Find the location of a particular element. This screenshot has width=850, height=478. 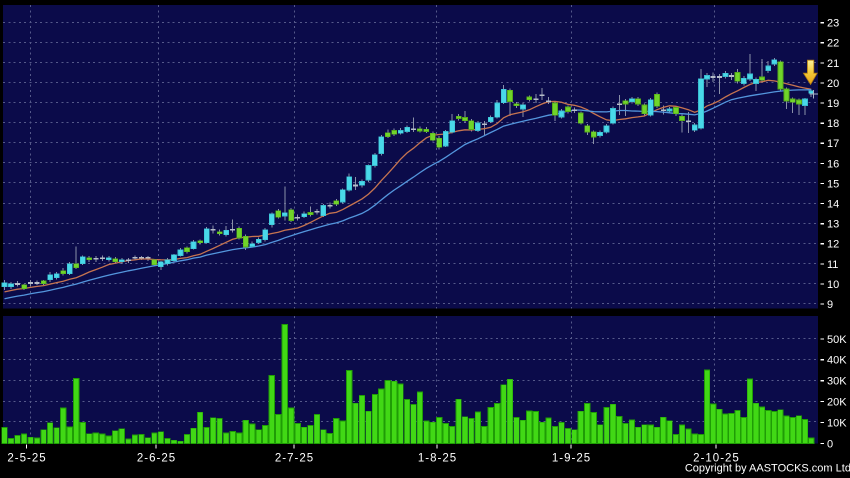

svg-text: 10K is located at coordinates (837, 423).